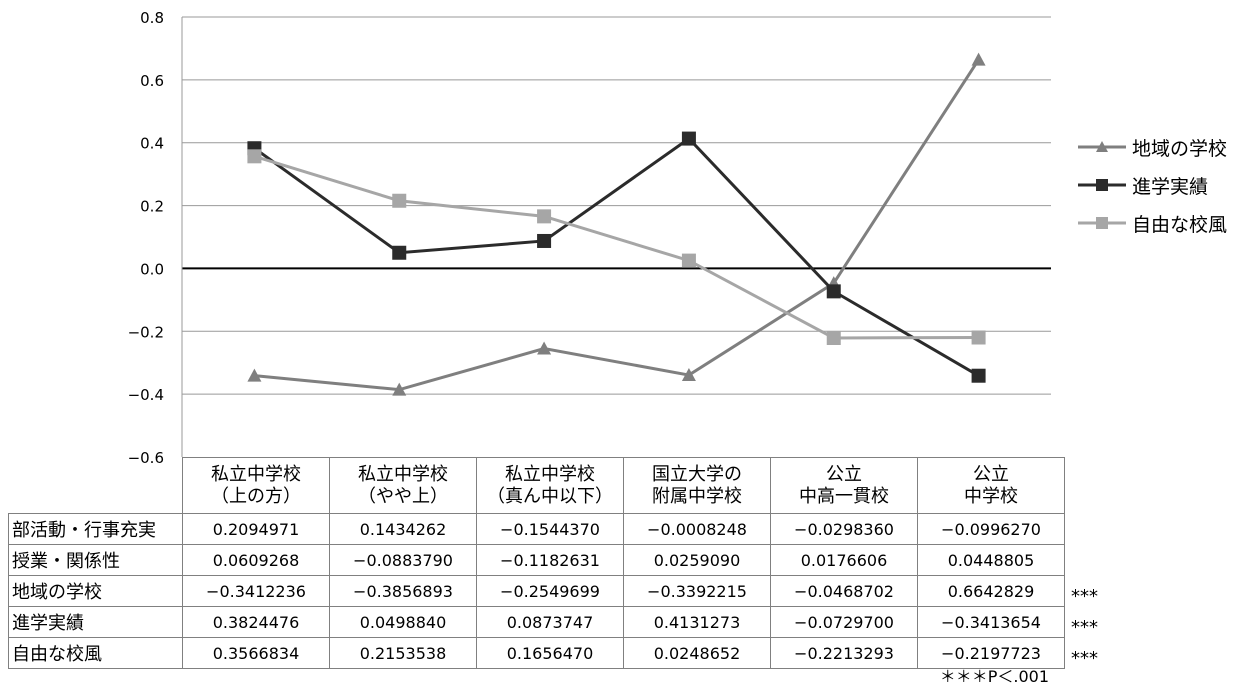 The width and height of the screenshot is (1247, 687). What do you see at coordinates (550, 591) in the screenshot?
I see `table-cell: −0.2549699` at bounding box center [550, 591].